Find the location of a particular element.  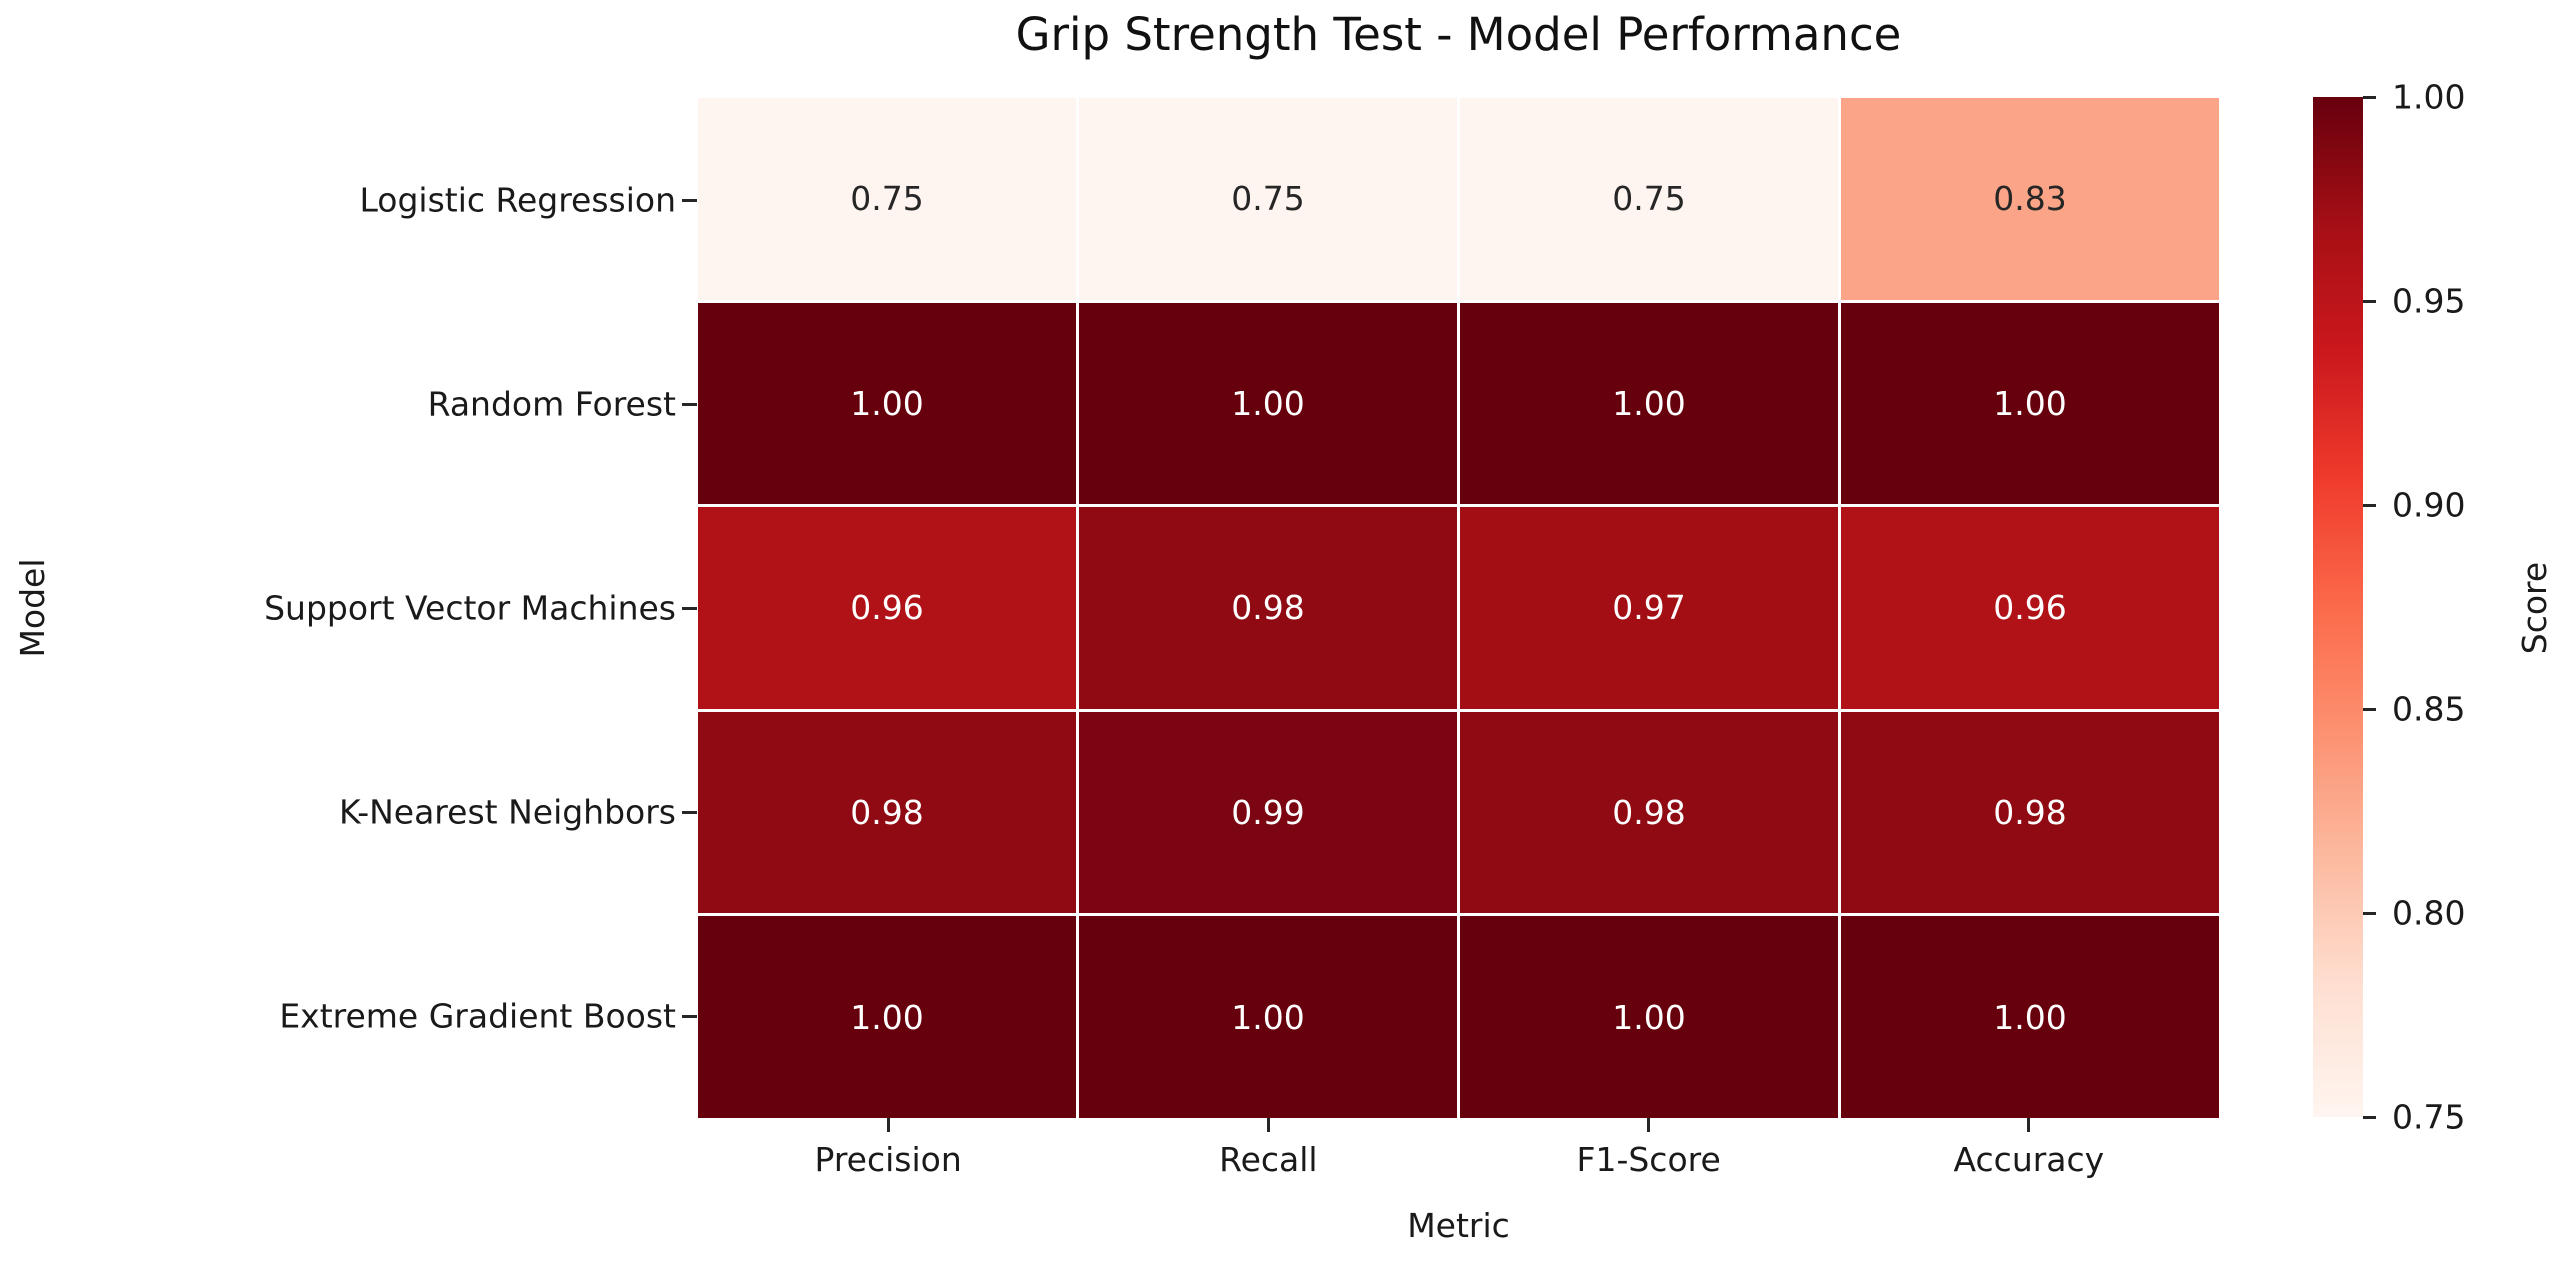

heatmap-cell: 0.99 is located at coordinates (1268, 812).